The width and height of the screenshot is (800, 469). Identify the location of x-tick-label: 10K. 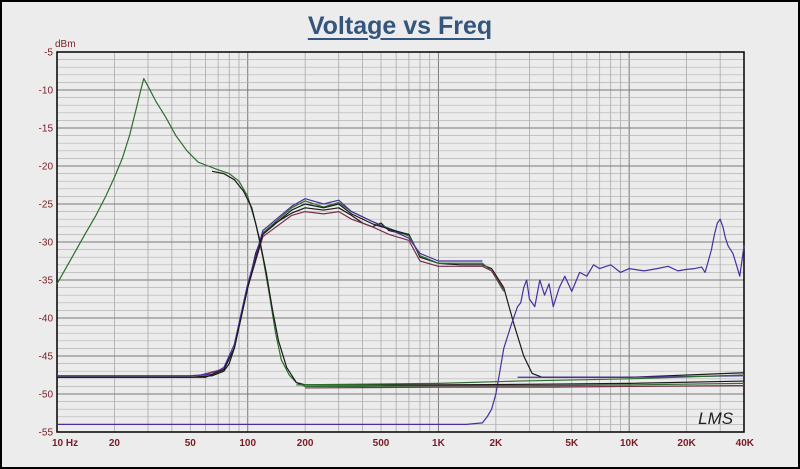
(629, 443).